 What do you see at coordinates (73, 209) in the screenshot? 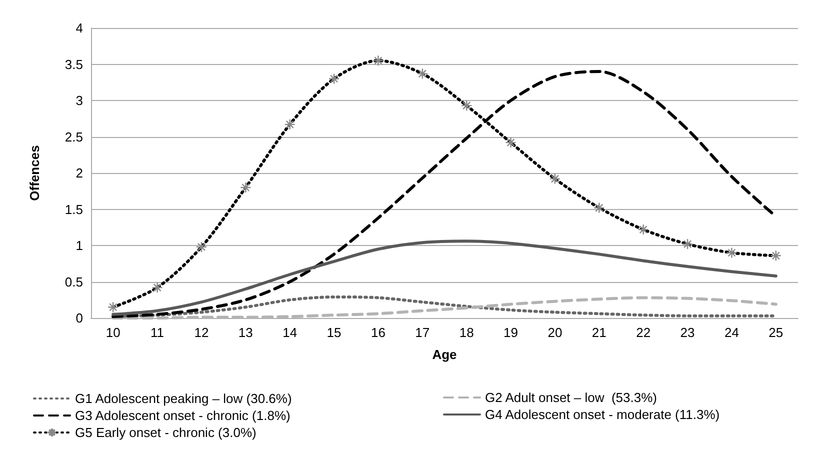
I see `y-tick-label: 1.5` at bounding box center [73, 209].